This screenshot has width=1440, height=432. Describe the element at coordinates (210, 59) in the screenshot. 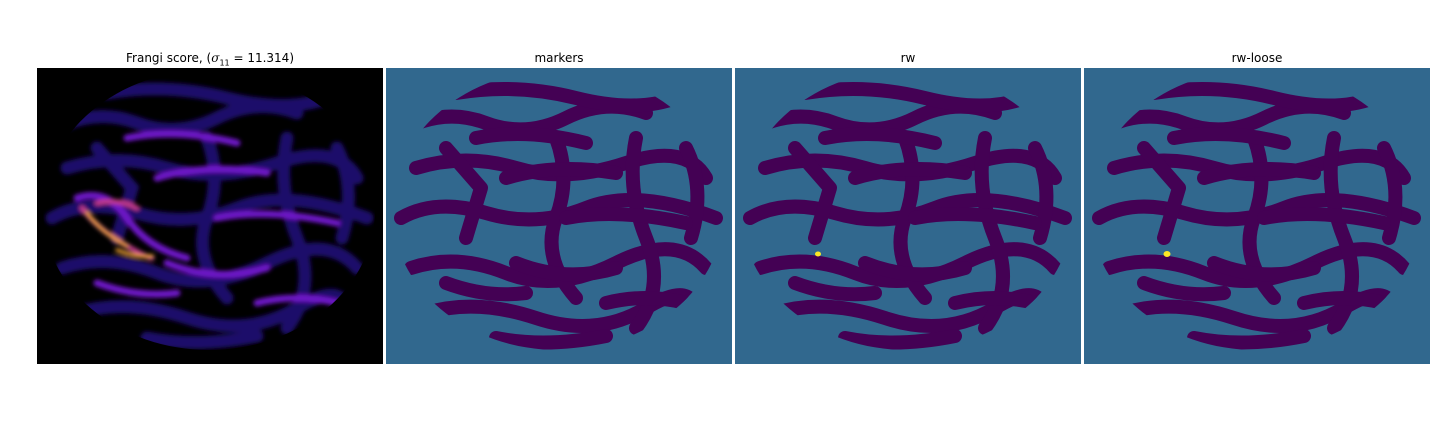

I see `frangi-title: Frangi score, (σ11 = 11.314)` at that location.